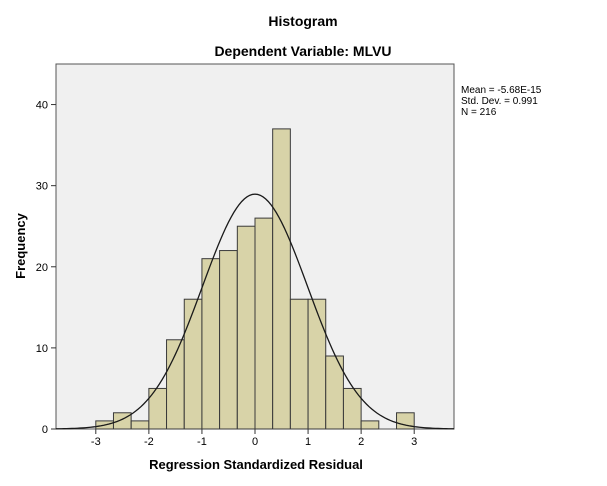 The image size is (607, 486). I want to click on y-axis: 0 10 20 30 40, so click(46, 268).